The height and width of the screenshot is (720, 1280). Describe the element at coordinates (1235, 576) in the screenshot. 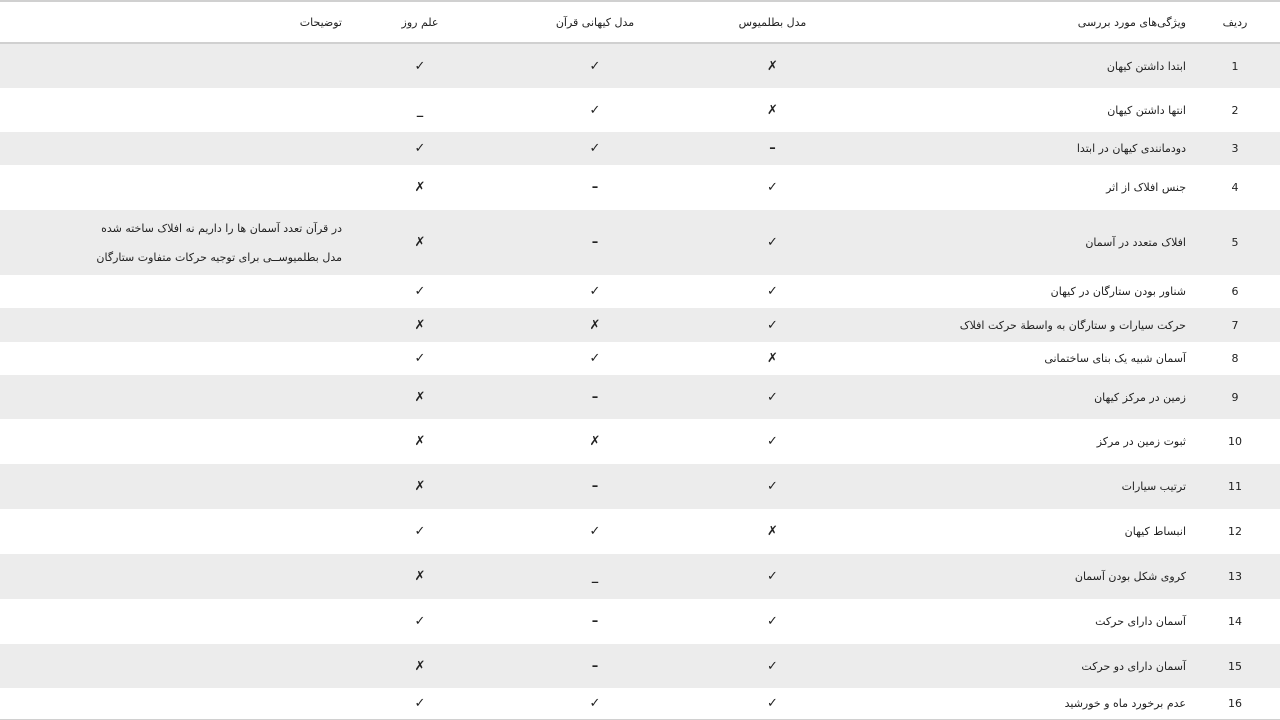

I see `row-number: 13` at that location.